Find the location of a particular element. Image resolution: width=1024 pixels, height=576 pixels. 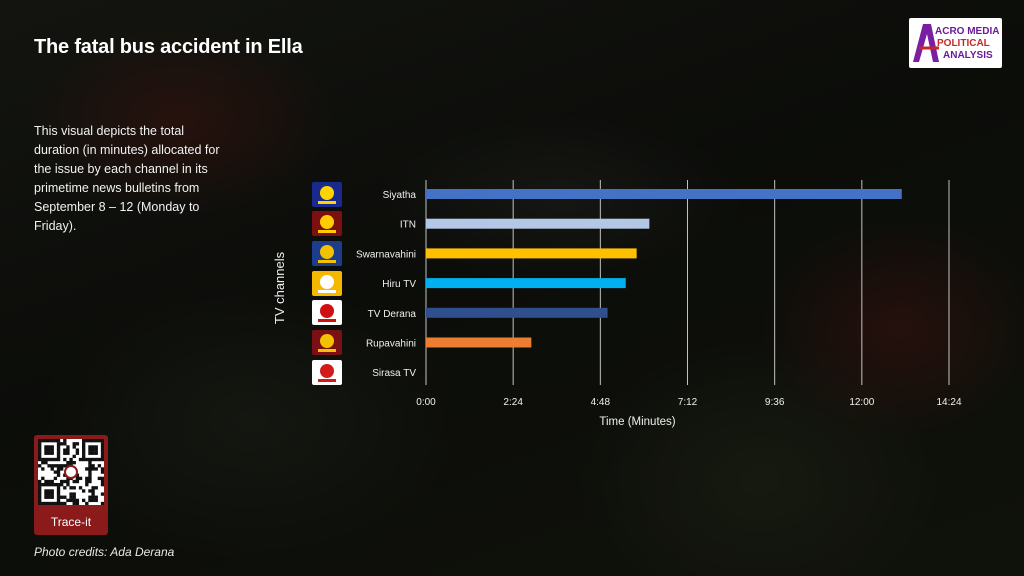

siyatha-logo-icon is located at coordinates (327, 194).